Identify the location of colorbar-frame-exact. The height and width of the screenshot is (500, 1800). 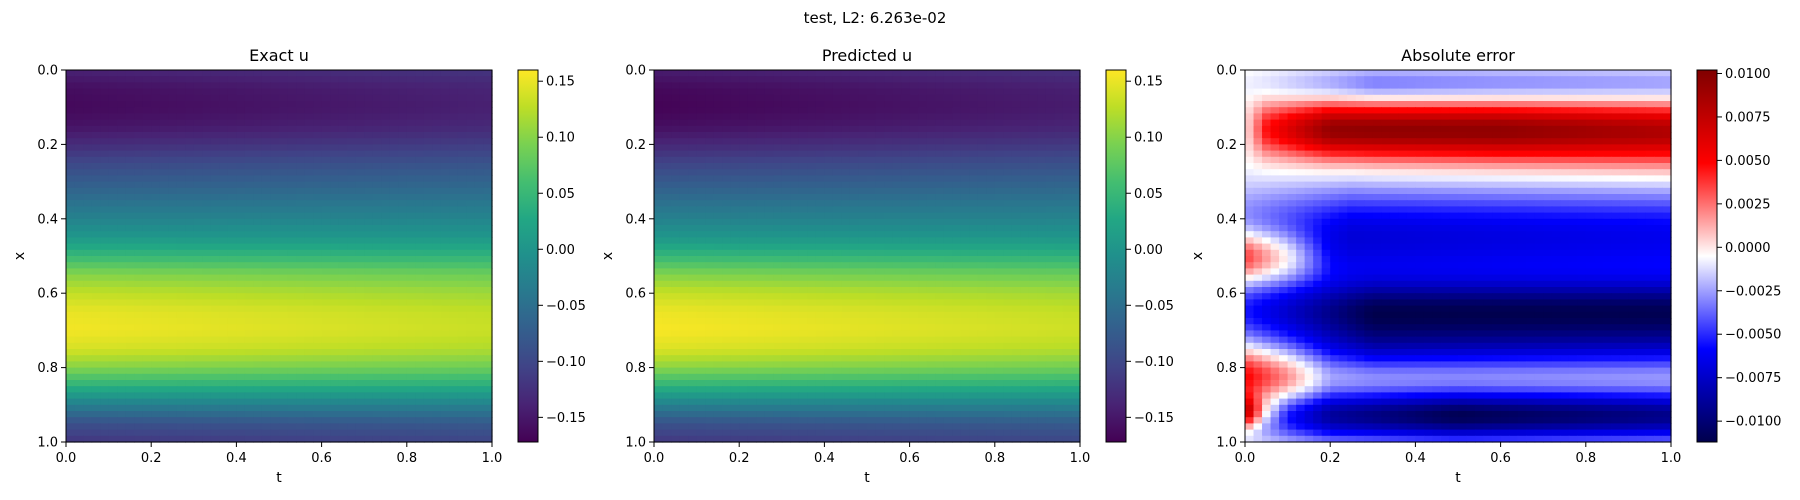
(528, 256).